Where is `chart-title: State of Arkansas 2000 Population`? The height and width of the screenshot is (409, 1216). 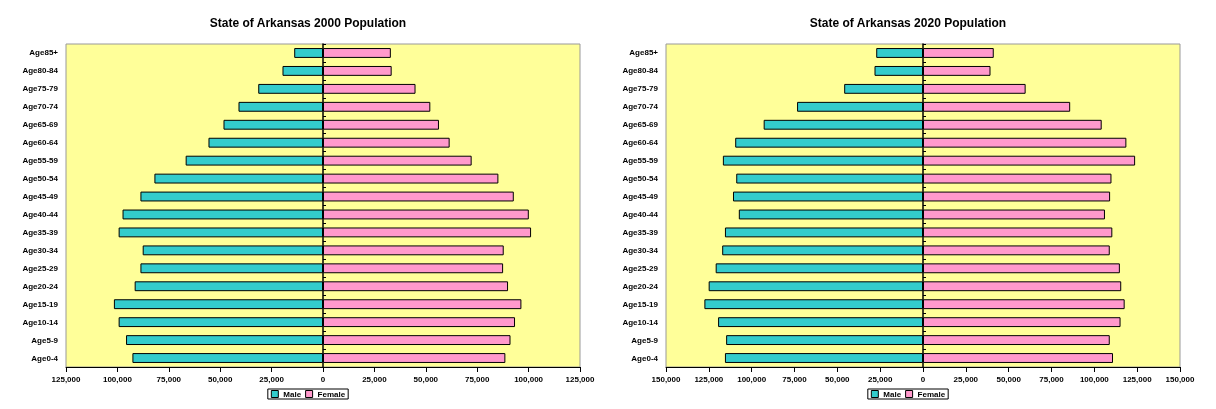 chart-title: State of Arkansas 2000 Population is located at coordinates (308, 23).